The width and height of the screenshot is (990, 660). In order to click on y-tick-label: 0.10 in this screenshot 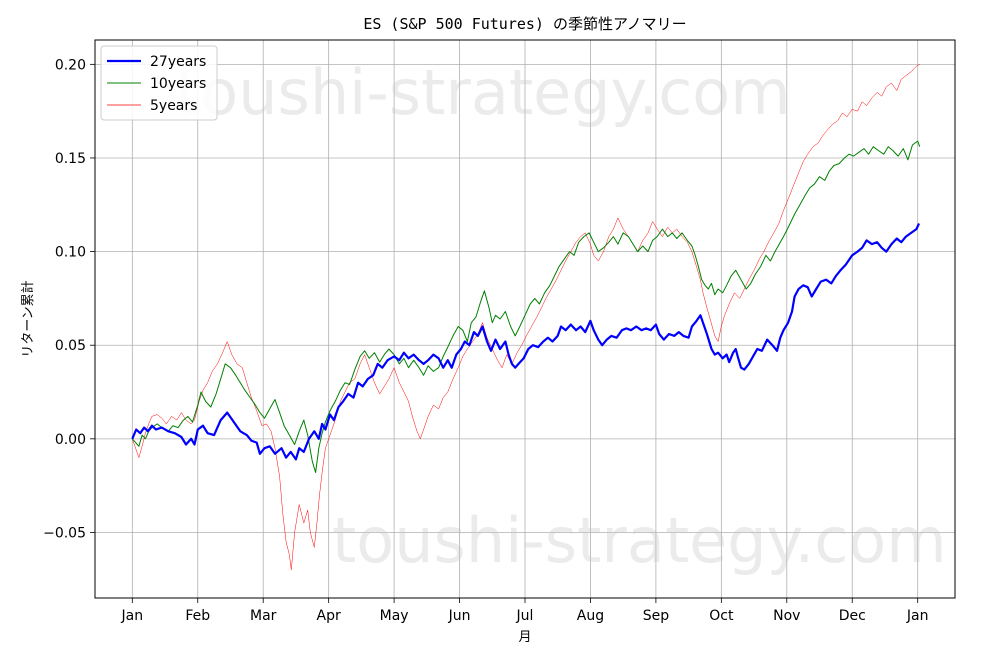, I will do `click(70, 253)`.